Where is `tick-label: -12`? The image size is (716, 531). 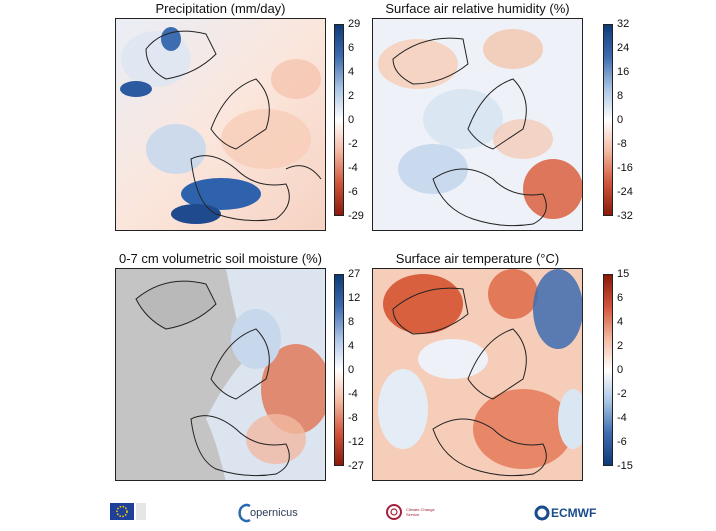
tick-label: -12 is located at coordinates (356, 442).